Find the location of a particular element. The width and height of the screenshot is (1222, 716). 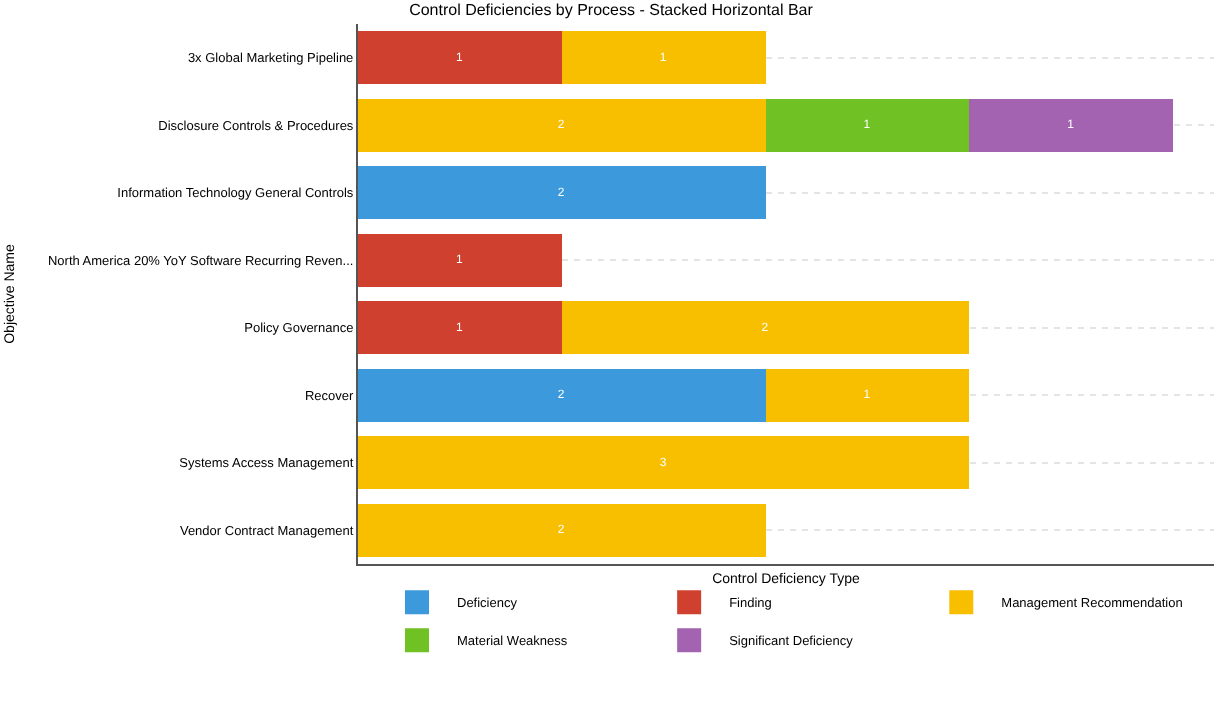

chart-title: Control Deficiencies by Process - Stacked Horizontal Bar is located at coordinates (611, 9).